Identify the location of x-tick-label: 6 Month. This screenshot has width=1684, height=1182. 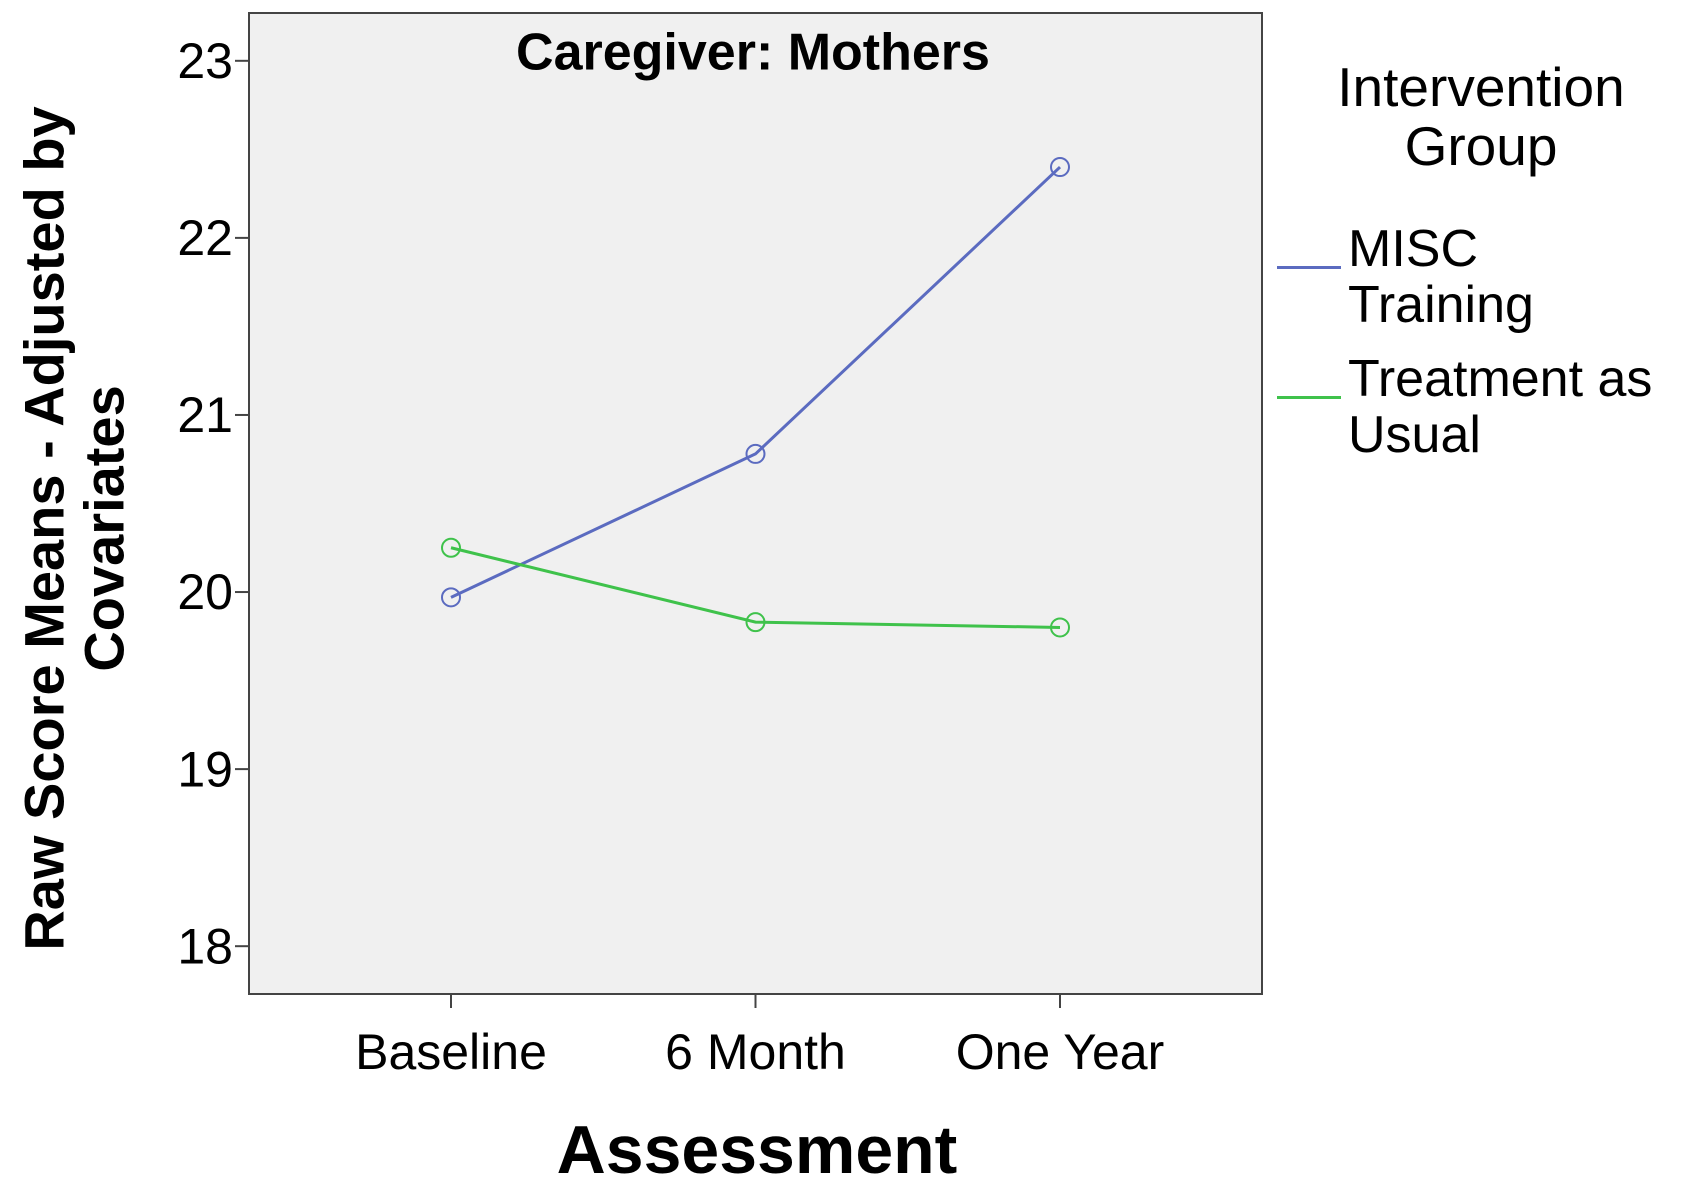
(755, 1052).